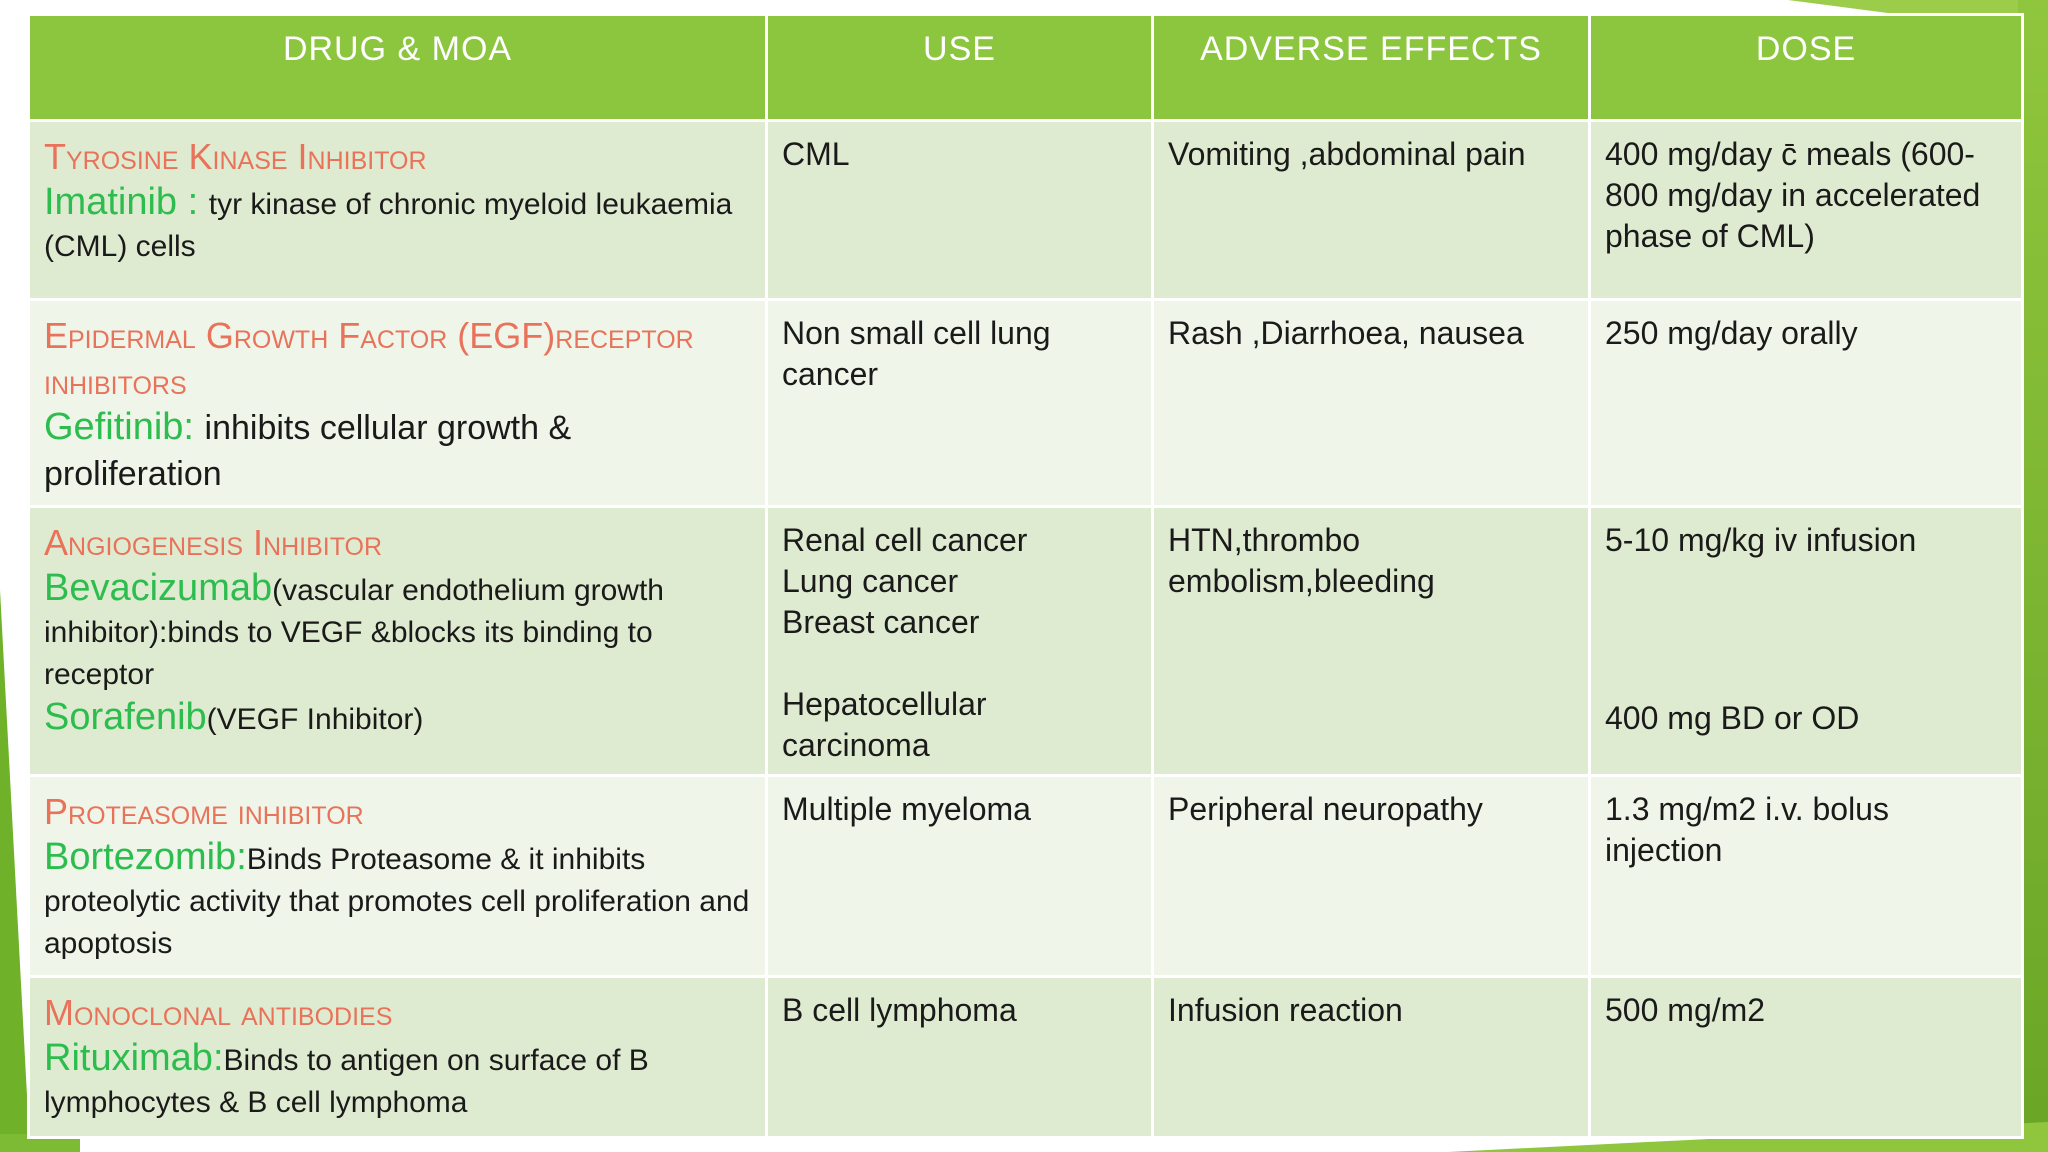 The width and height of the screenshot is (2048, 1152). What do you see at coordinates (1806, 1057) in the screenshot?
I see `dose-cell: 500 mg/m2` at bounding box center [1806, 1057].